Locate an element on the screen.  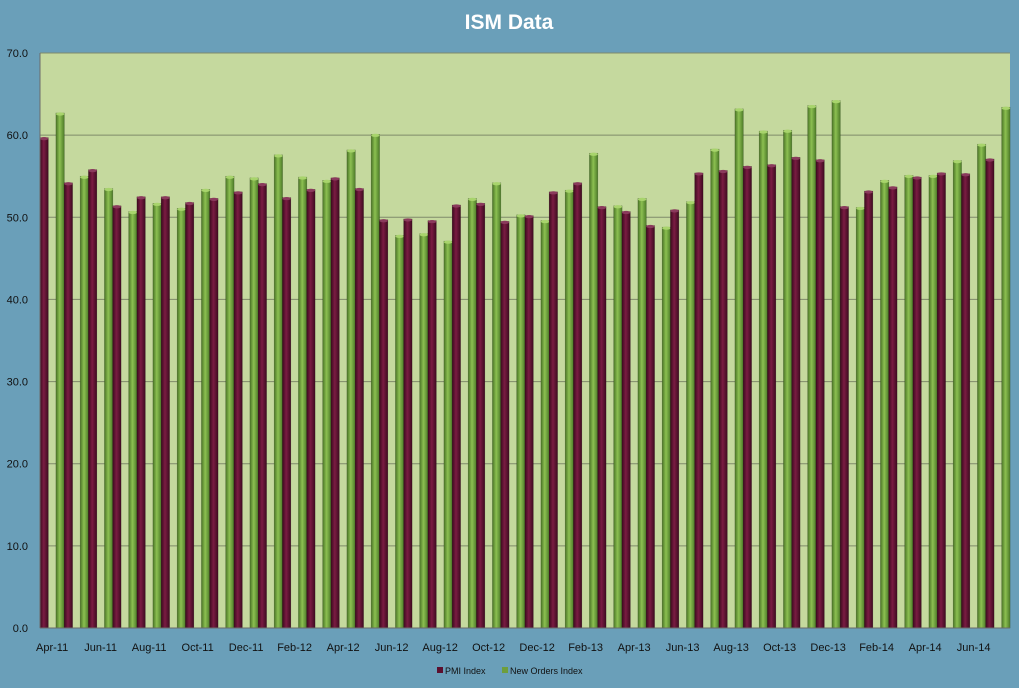
x-tick-label: Jun-11 is located at coordinates (100, 648).